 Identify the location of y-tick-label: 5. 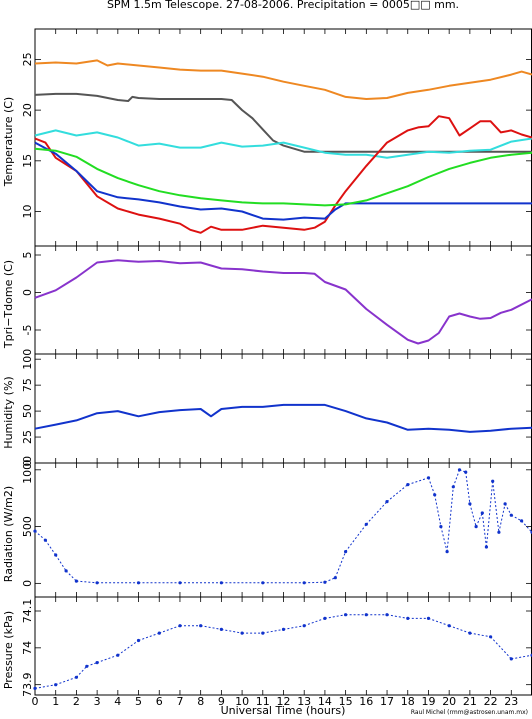
(27, 255).